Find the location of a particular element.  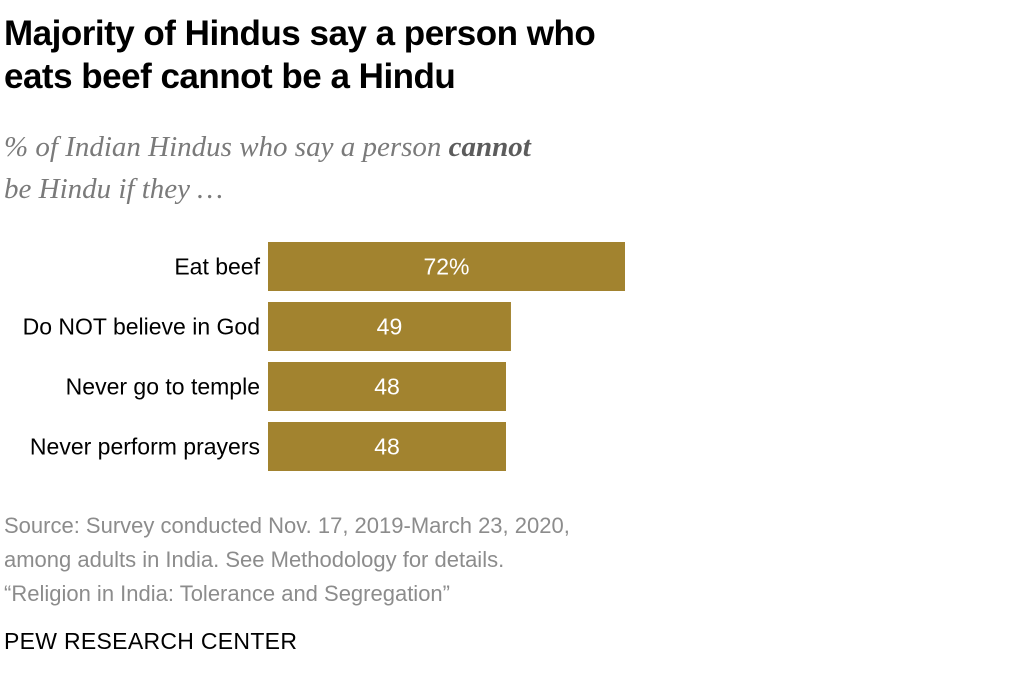

category-label: Never go to temple is located at coordinates (163, 387).